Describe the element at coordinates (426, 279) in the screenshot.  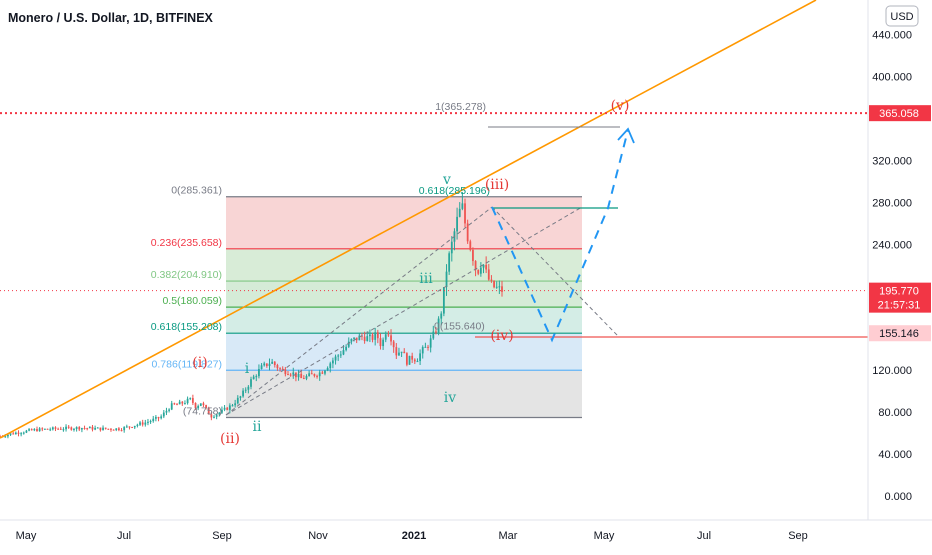
I see `wave-label: iii` at that location.